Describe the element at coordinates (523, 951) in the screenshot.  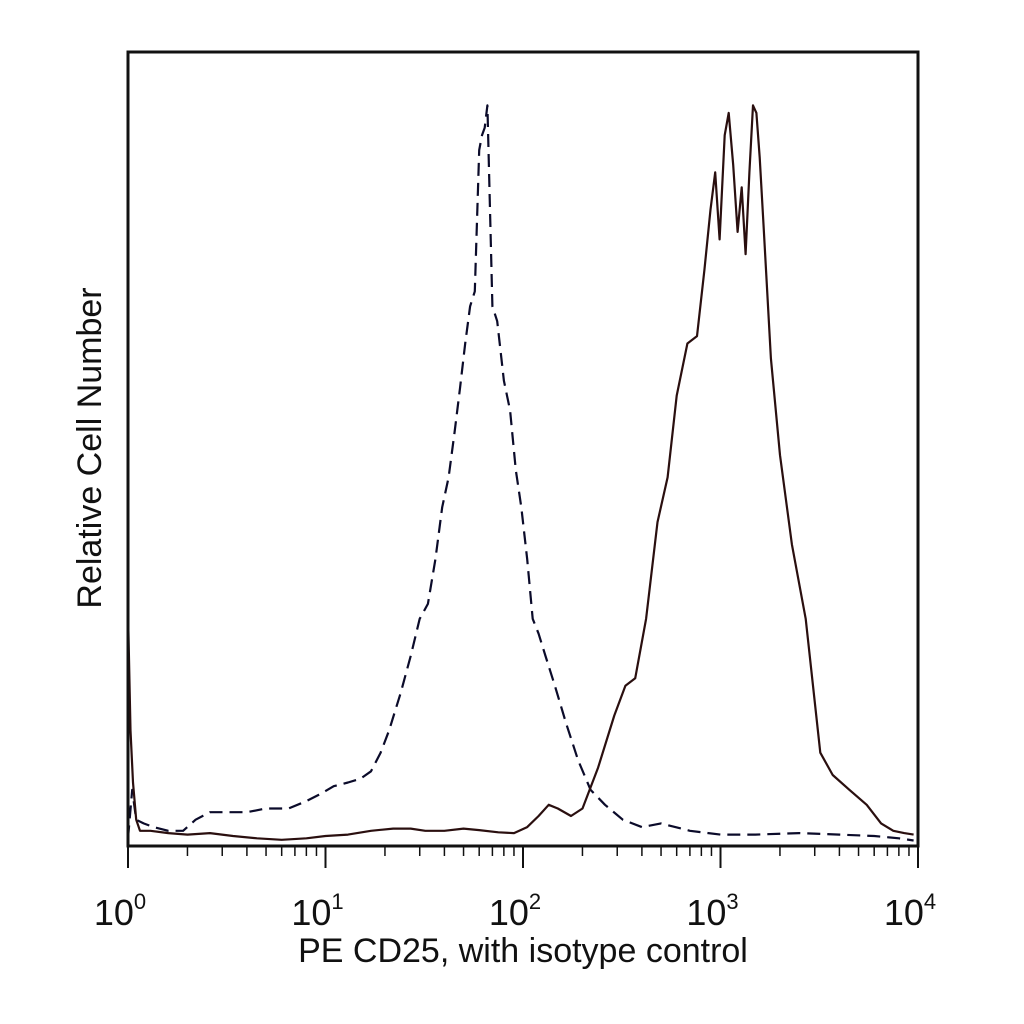
I see `x-axis-title: PE CD25, with isotype control` at that location.